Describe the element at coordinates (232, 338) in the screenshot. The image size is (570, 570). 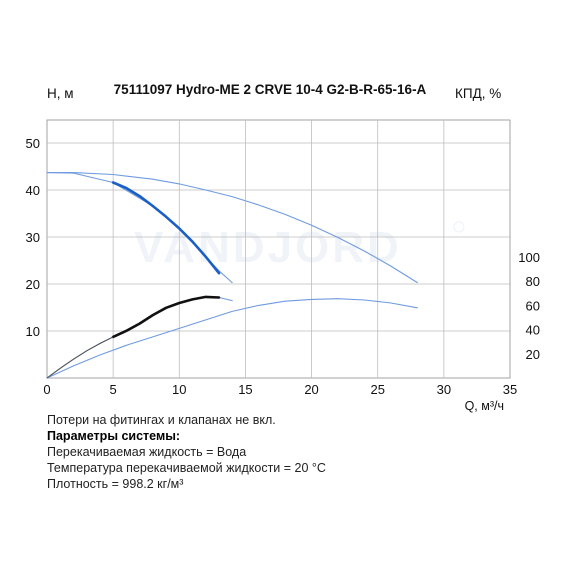
I see `efficiency-envelope-curve` at that location.